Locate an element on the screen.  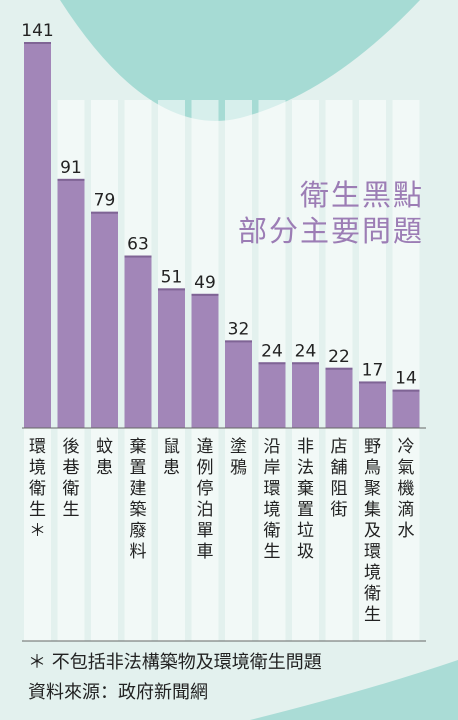
category-label: 違例停泊單車 is located at coordinates (205, 499).